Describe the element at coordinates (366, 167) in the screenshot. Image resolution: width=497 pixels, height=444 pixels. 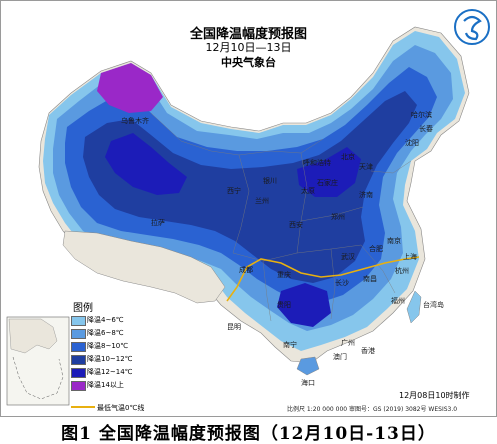
I see `place-label: 天津` at that location.